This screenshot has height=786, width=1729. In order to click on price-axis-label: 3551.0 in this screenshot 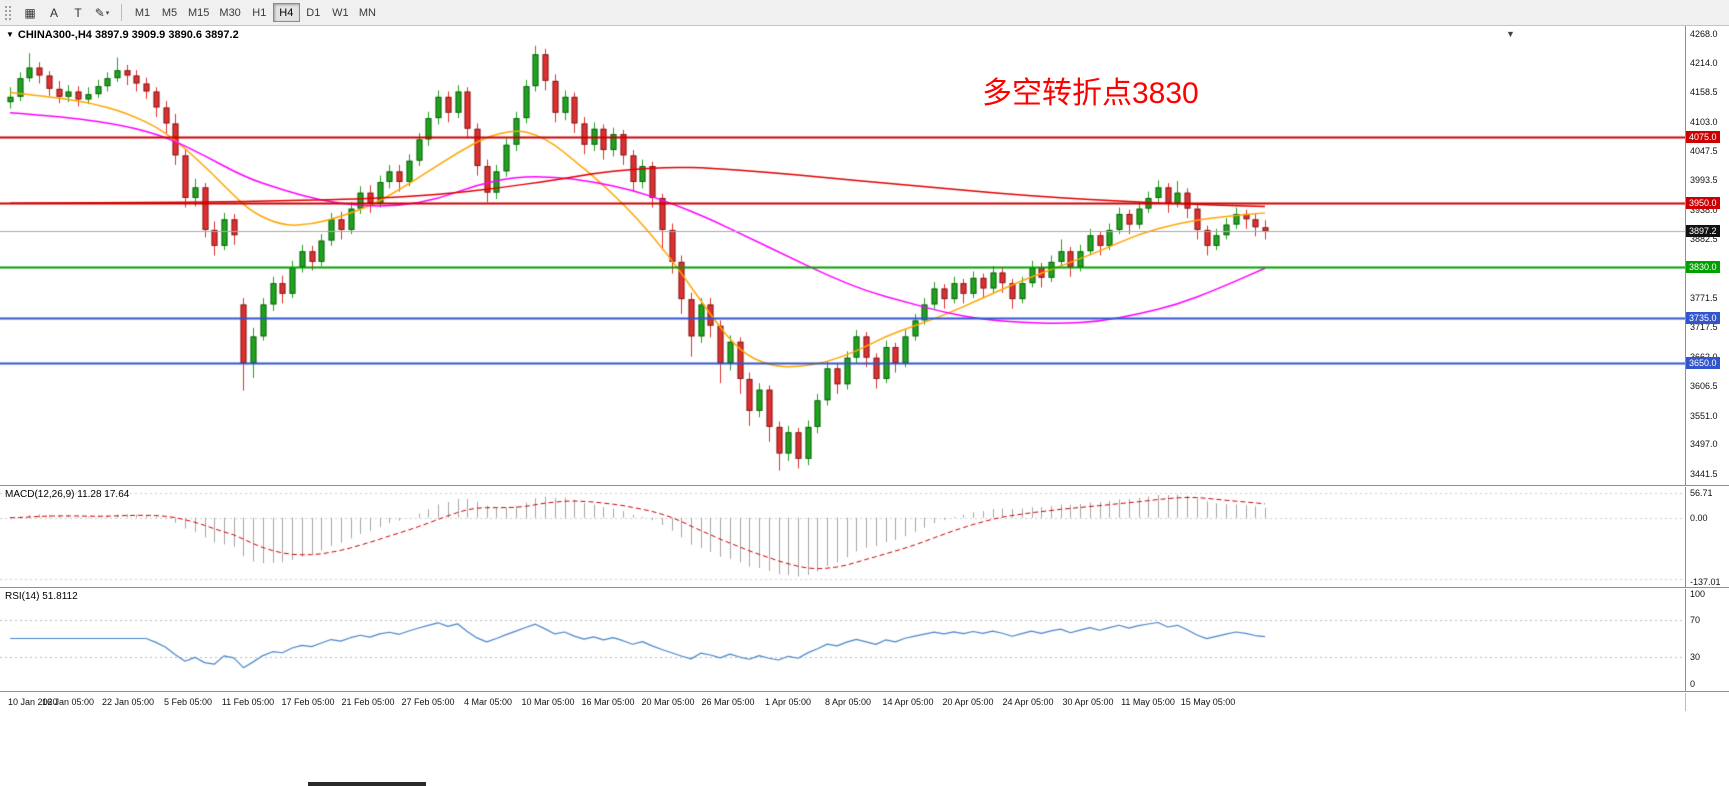, I will do `click(1704, 415)`.